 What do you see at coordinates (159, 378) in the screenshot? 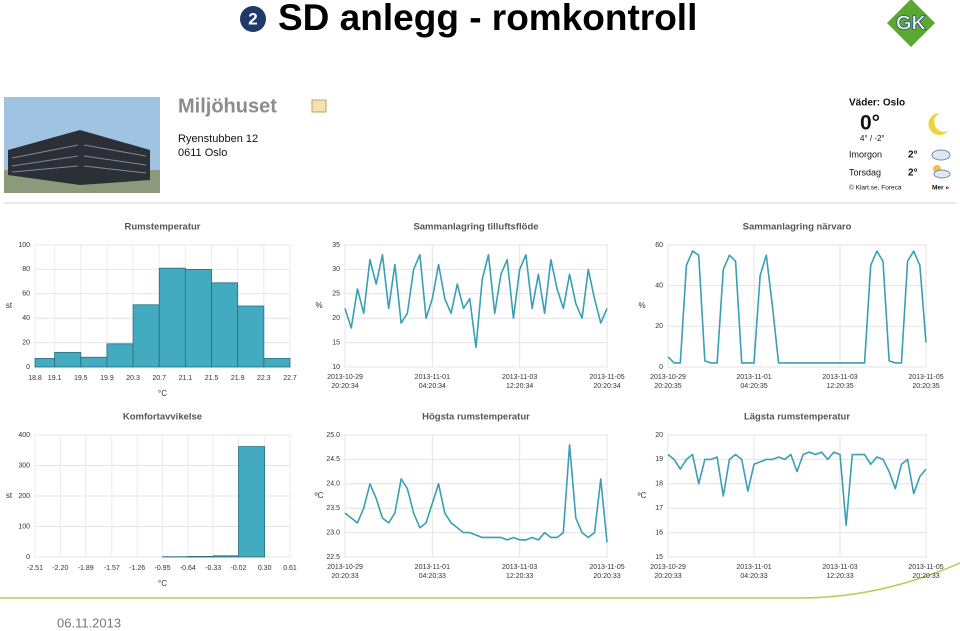
I see `x-tick-label: 20.7` at bounding box center [159, 378].